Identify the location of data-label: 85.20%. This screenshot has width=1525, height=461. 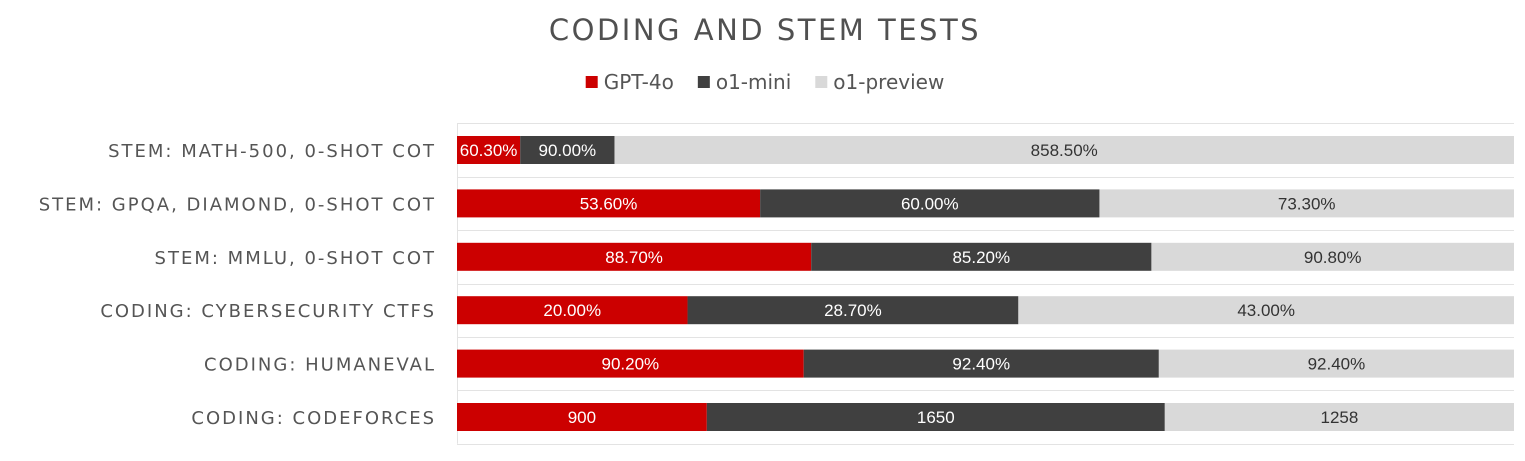
(981, 257).